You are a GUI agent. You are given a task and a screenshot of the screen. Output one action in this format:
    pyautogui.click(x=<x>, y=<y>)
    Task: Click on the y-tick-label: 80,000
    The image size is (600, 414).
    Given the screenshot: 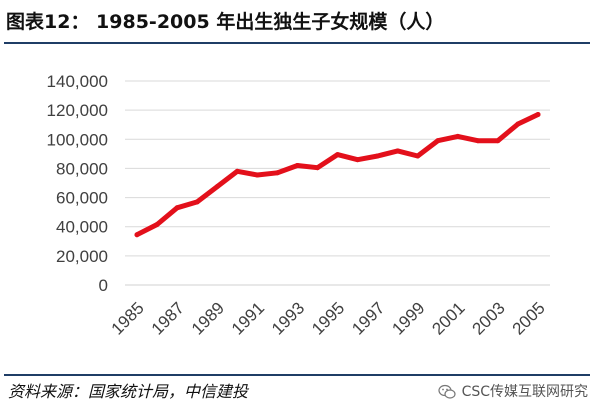 What is the action you would take?
    pyautogui.click(x=82, y=168)
    